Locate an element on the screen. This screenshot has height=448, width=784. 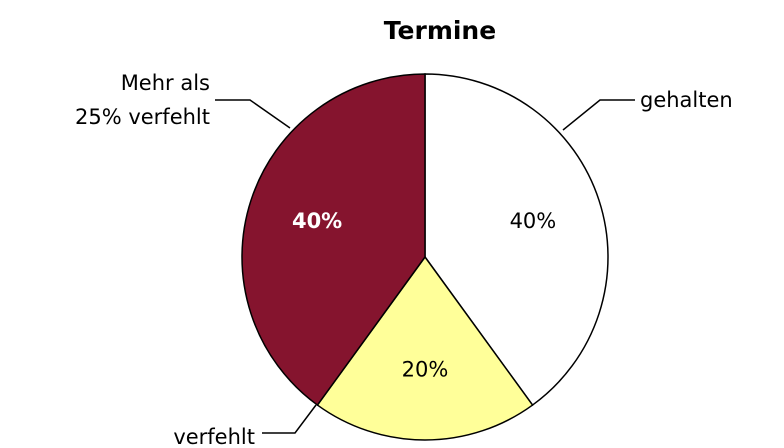
category-label: verfehlt is located at coordinates (214, 436).